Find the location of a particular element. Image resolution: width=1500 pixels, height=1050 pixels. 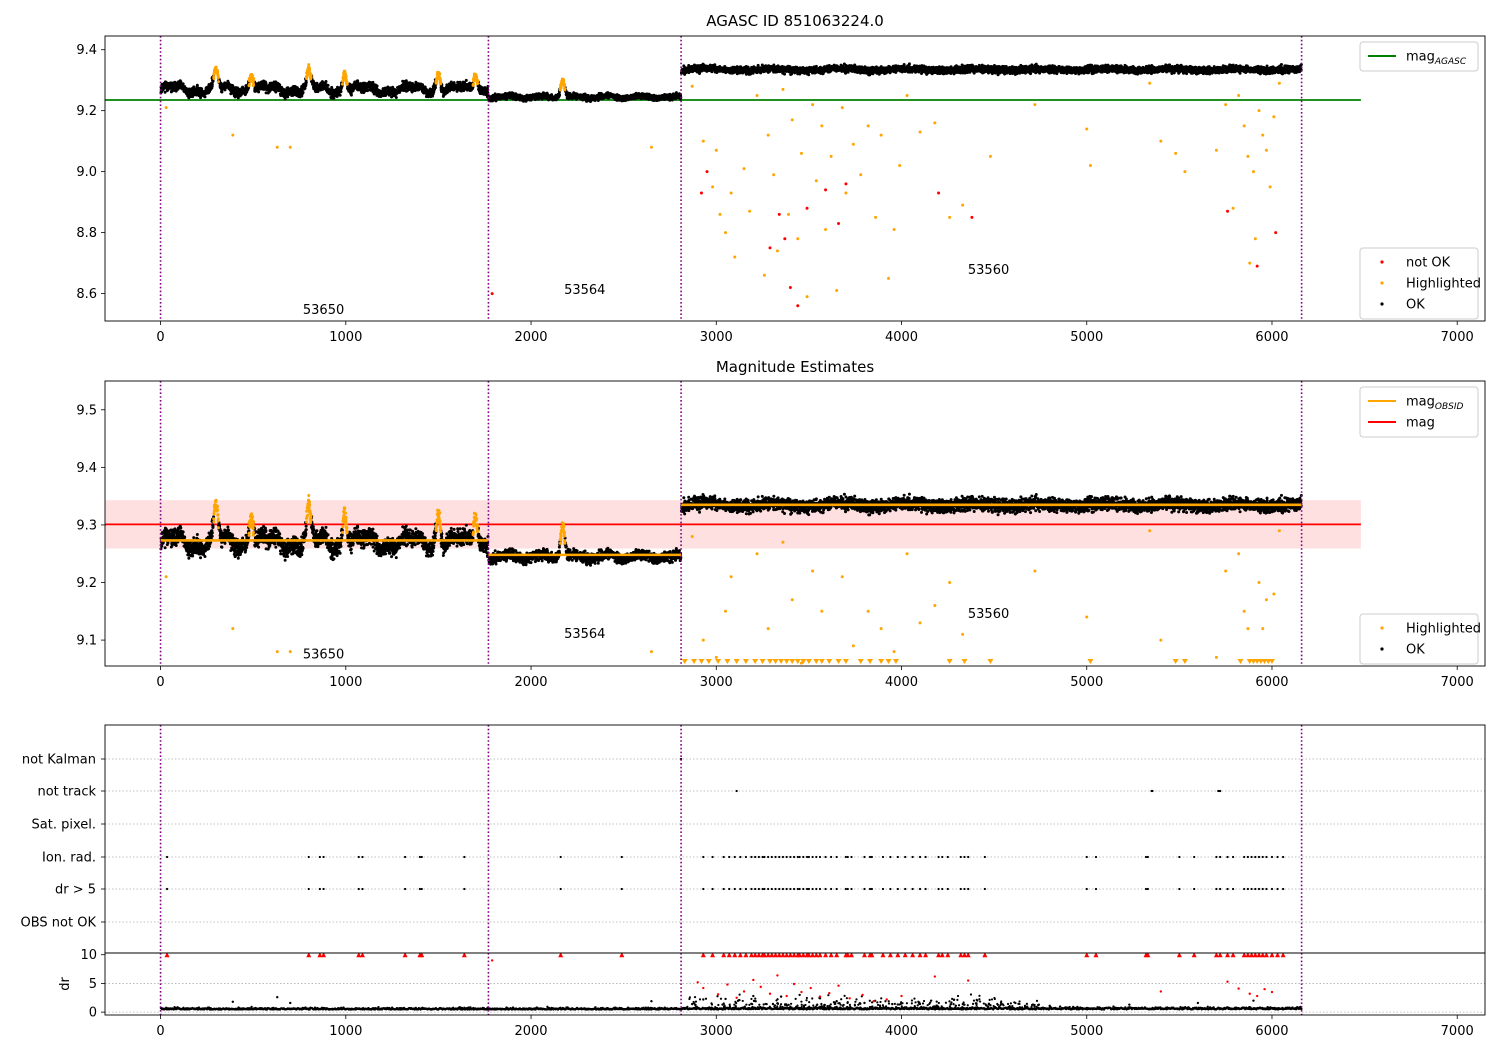

figure-title: AGASC ID 851063224.0 is located at coordinates (795, 21).